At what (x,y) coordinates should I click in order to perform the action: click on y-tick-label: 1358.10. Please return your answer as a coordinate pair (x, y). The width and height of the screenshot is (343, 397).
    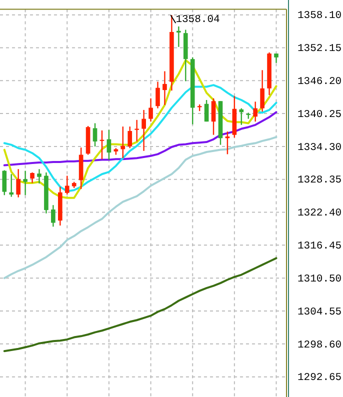
    Looking at the image, I should click on (320, 16).